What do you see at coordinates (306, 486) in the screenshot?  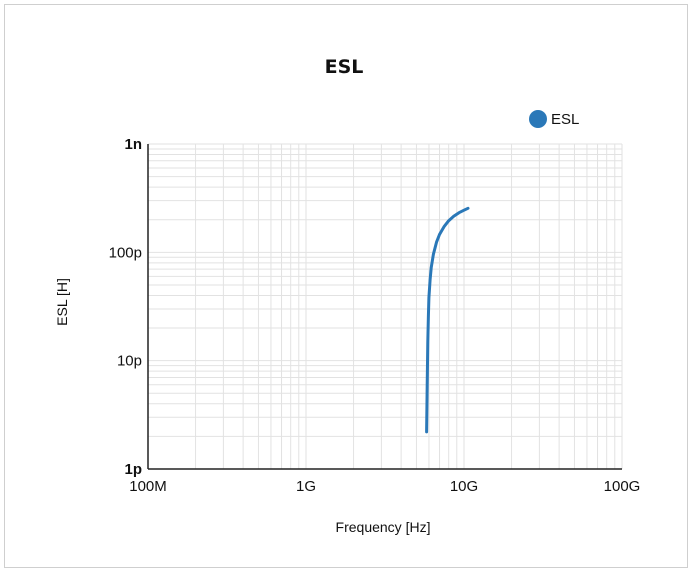 I see `x-tick-label: 1G` at bounding box center [306, 486].